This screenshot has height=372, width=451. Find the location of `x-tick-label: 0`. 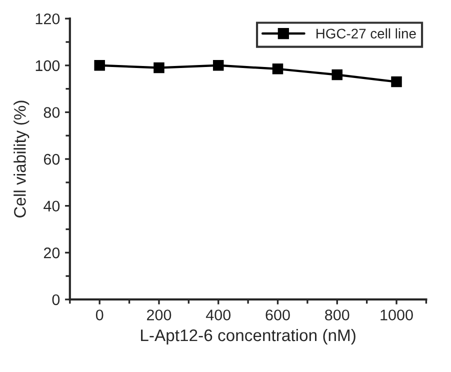

x-tick-label: 0 is located at coordinates (100, 315).